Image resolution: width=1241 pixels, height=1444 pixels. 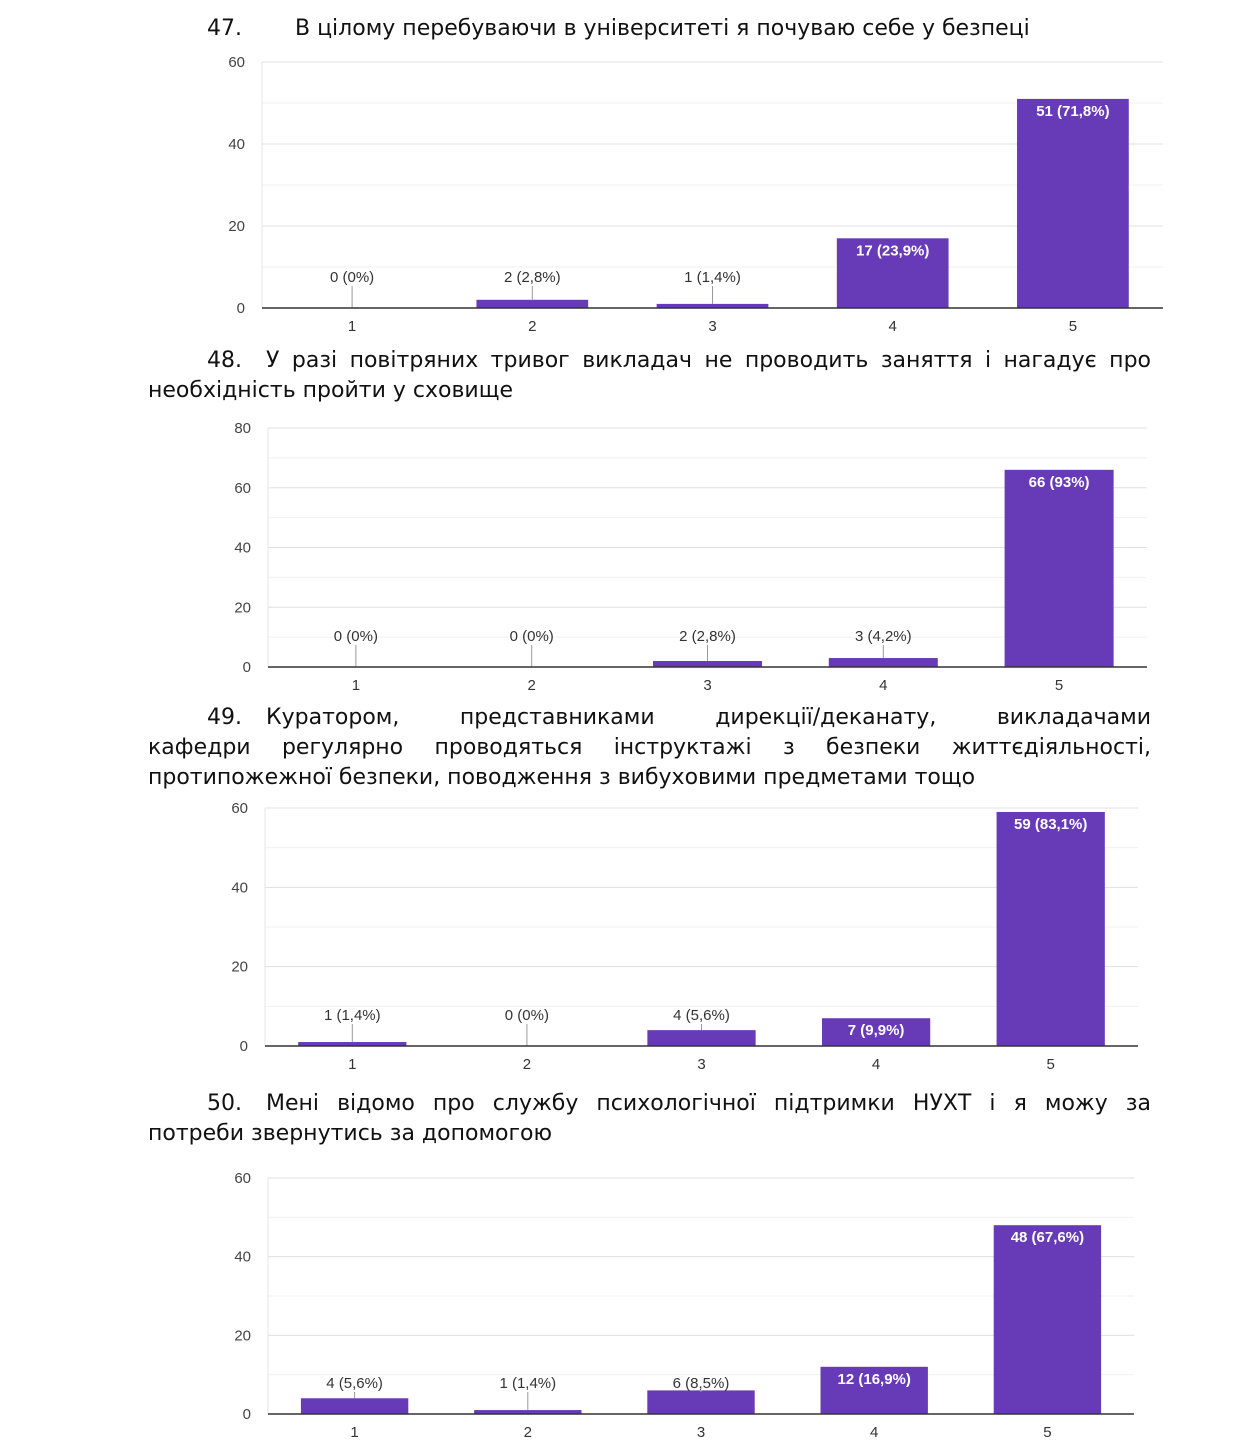 I want to click on data-label: 6 (8,5%), so click(x=701, y=1383).